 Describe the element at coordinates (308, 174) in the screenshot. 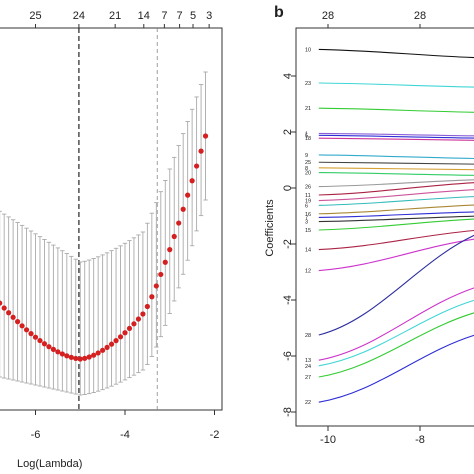

I see `panel-b-path-label: 20` at that location.